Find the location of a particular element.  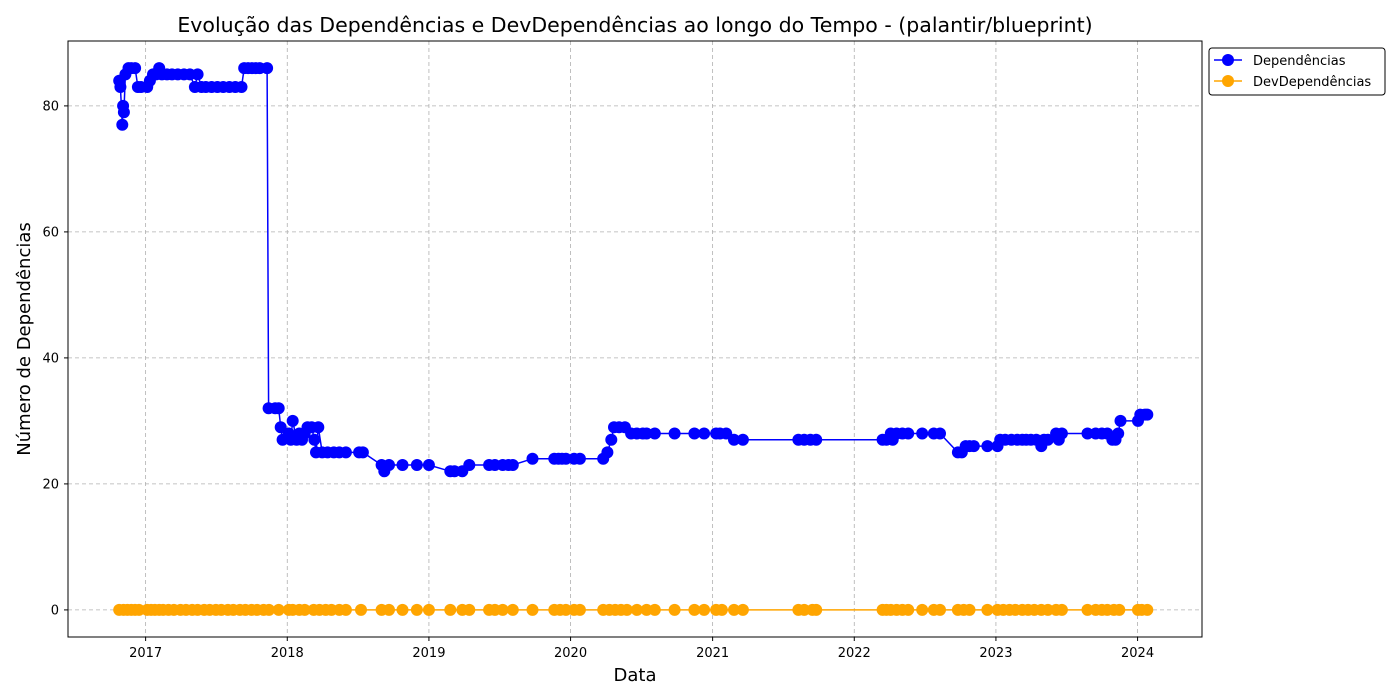

x-axis-label: Data is located at coordinates (635, 675).